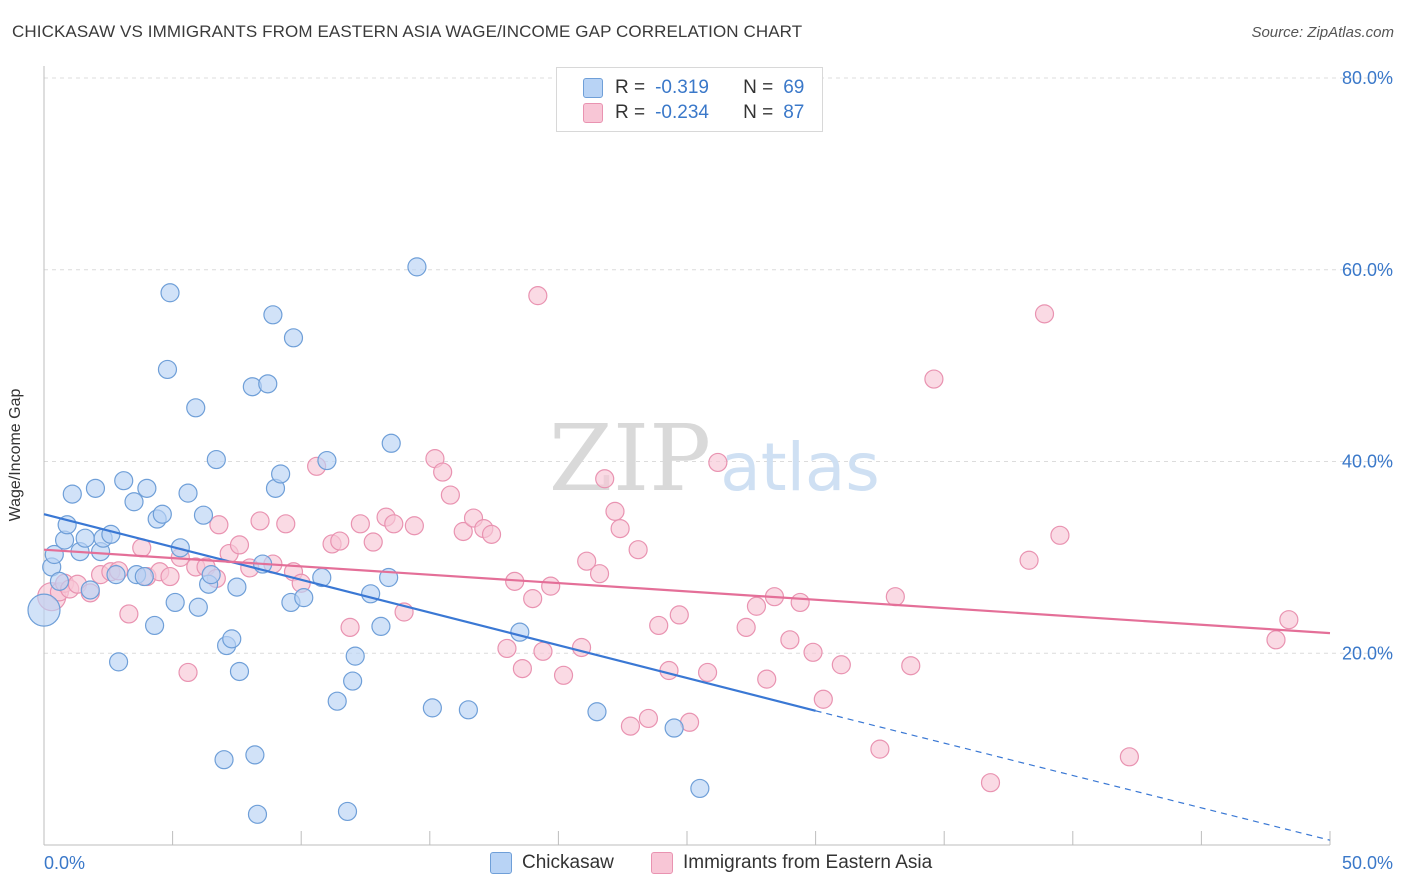 Image resolution: width=1406 pixels, height=892 pixels. Describe the element at coordinates (568, 862) in the screenshot. I see `series-legend-label: Chickasaw` at that location.